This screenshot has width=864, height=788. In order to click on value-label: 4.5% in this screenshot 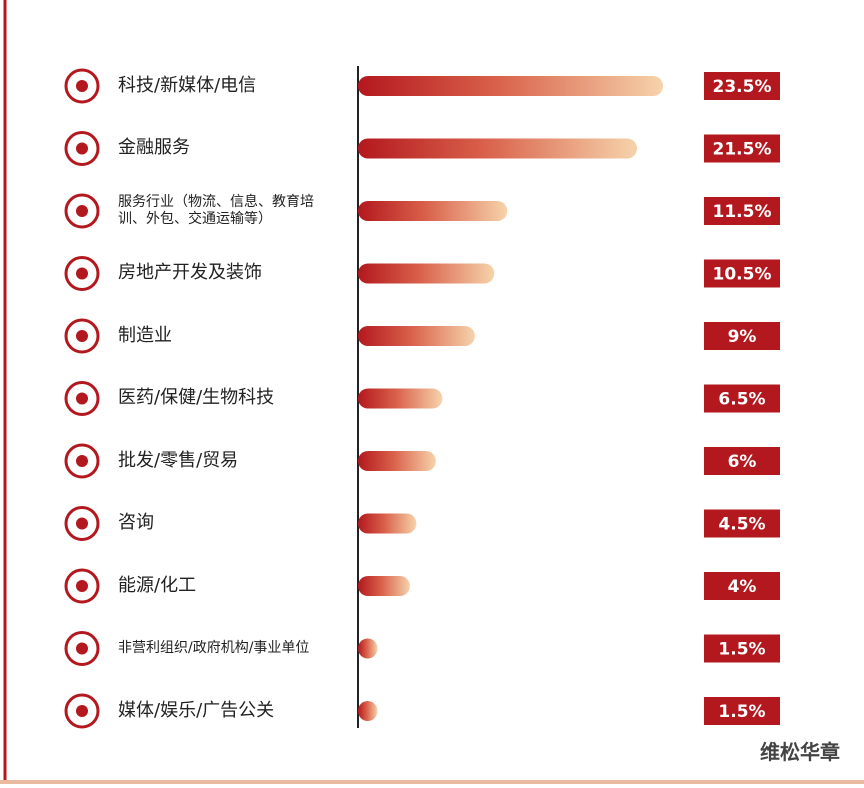, I will do `click(741, 525)`.